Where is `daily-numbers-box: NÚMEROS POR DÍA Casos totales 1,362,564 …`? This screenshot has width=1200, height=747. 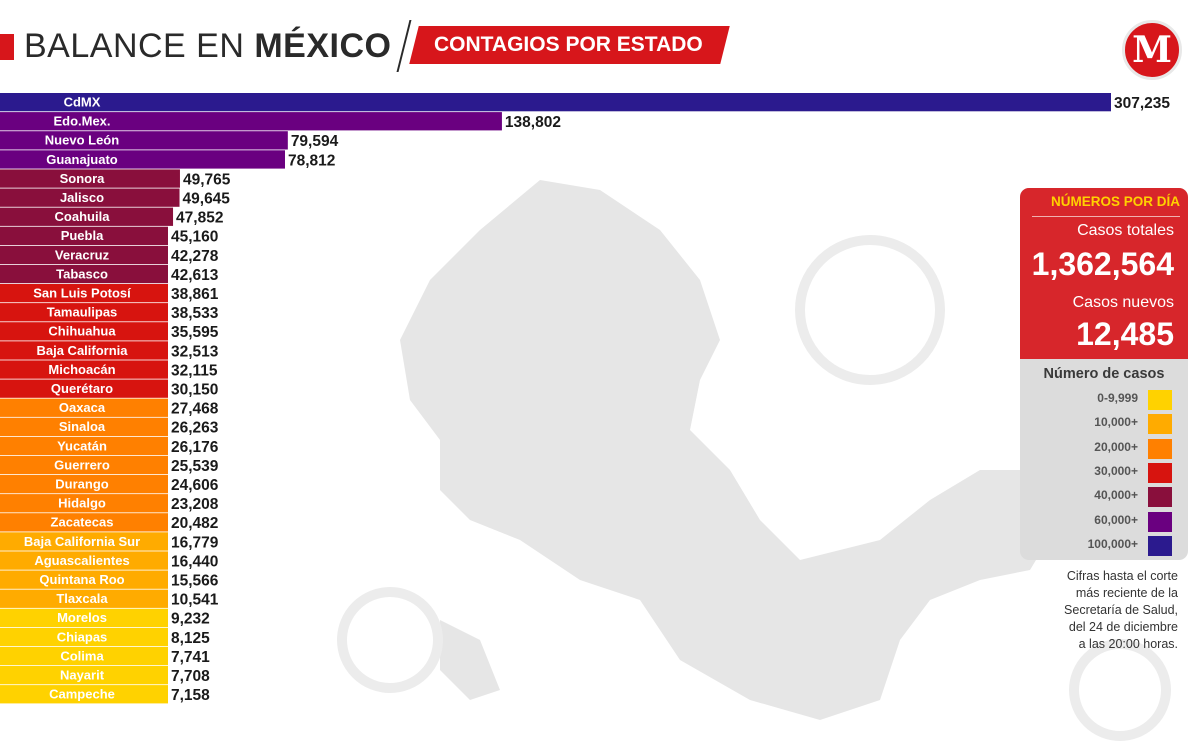
daily-numbers-box: NÚMEROS POR DÍA Casos totales 1,362,564 … is located at coordinates (1104, 273).